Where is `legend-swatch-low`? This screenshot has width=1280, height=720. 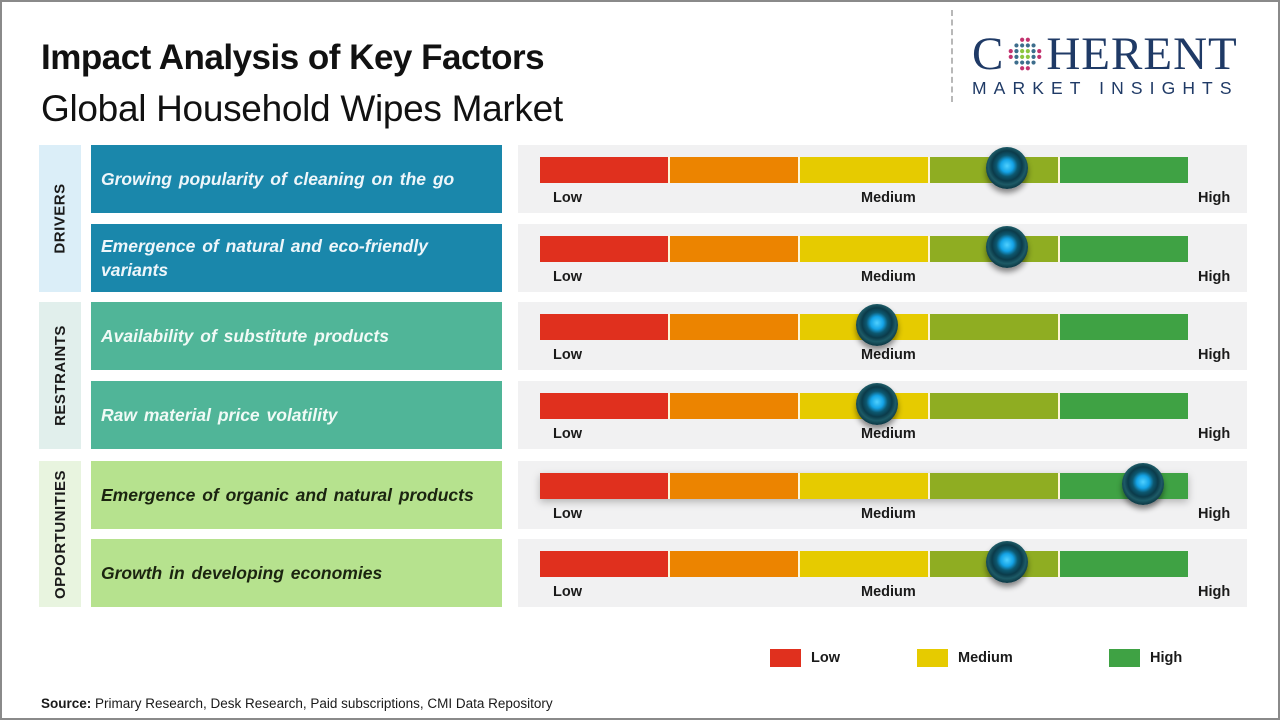 legend-swatch-low is located at coordinates (785, 658).